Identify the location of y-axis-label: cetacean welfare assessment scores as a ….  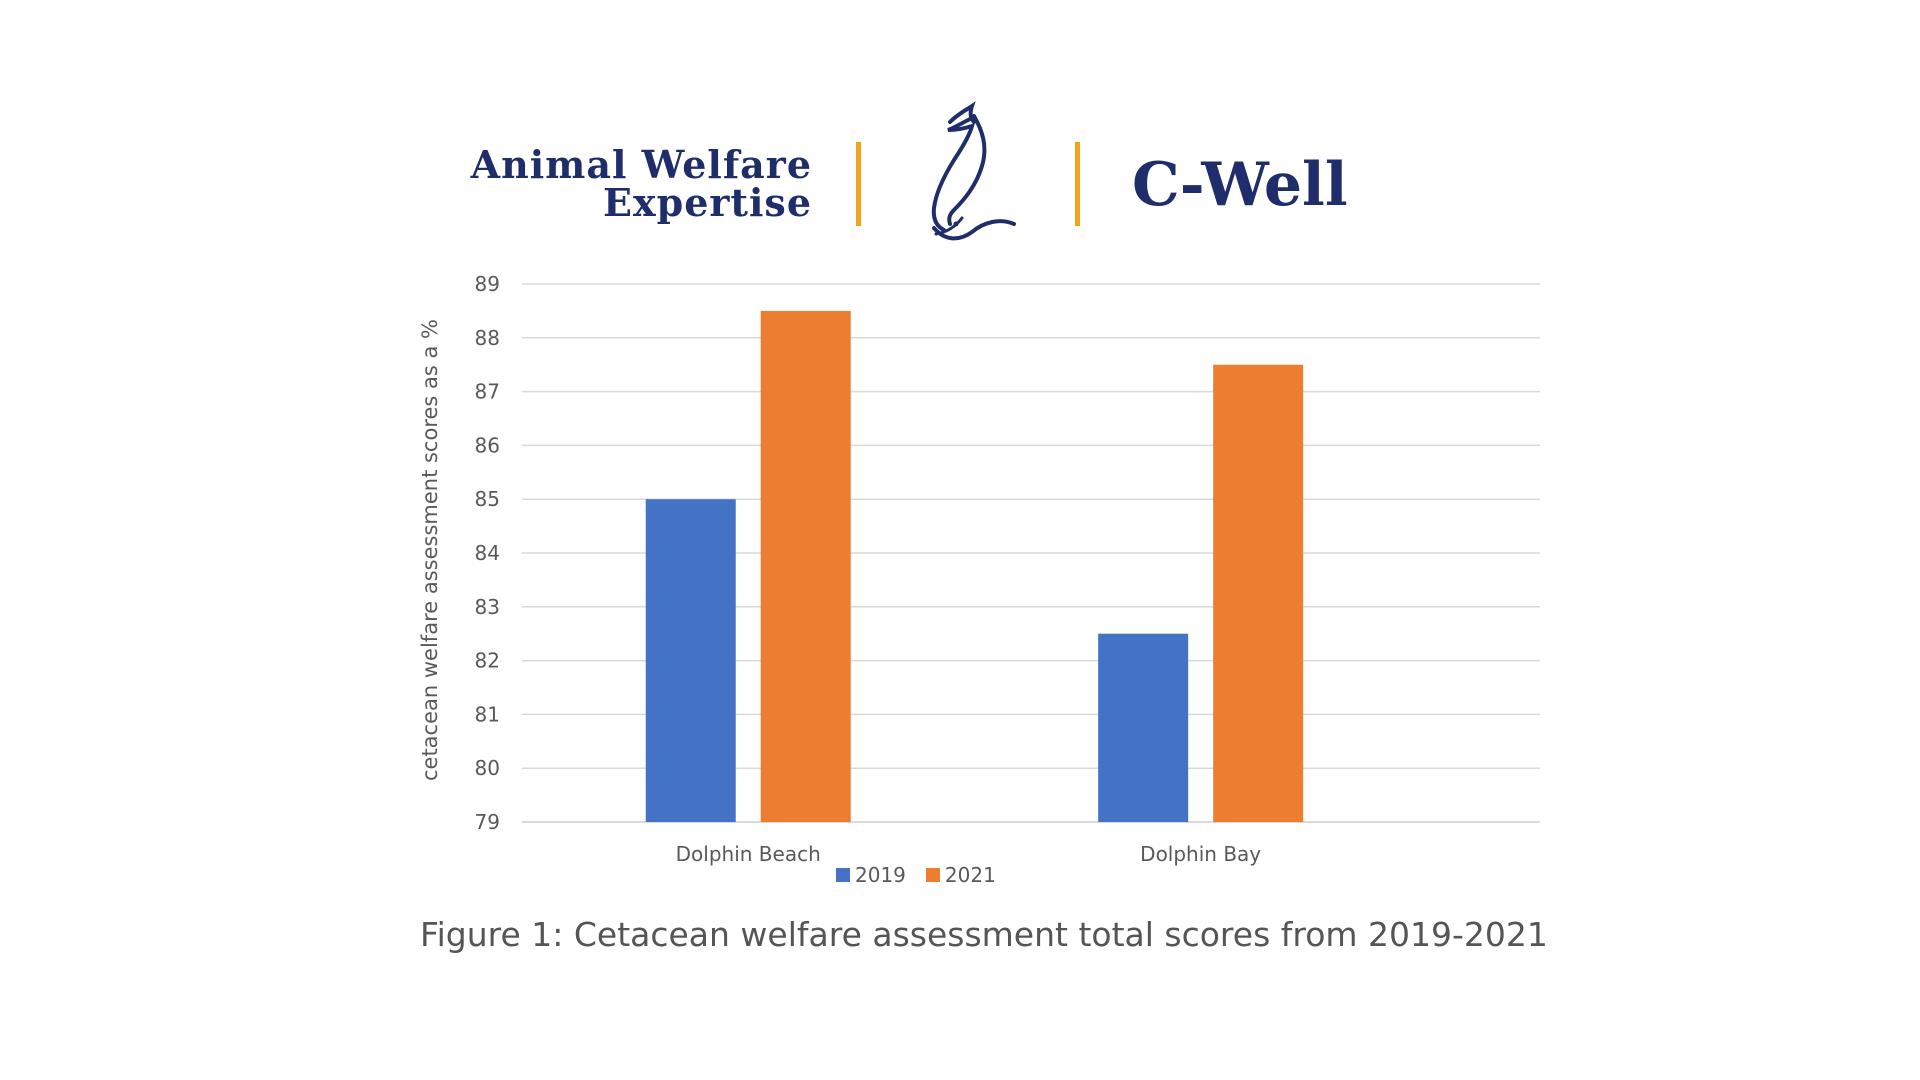
(430, 550).